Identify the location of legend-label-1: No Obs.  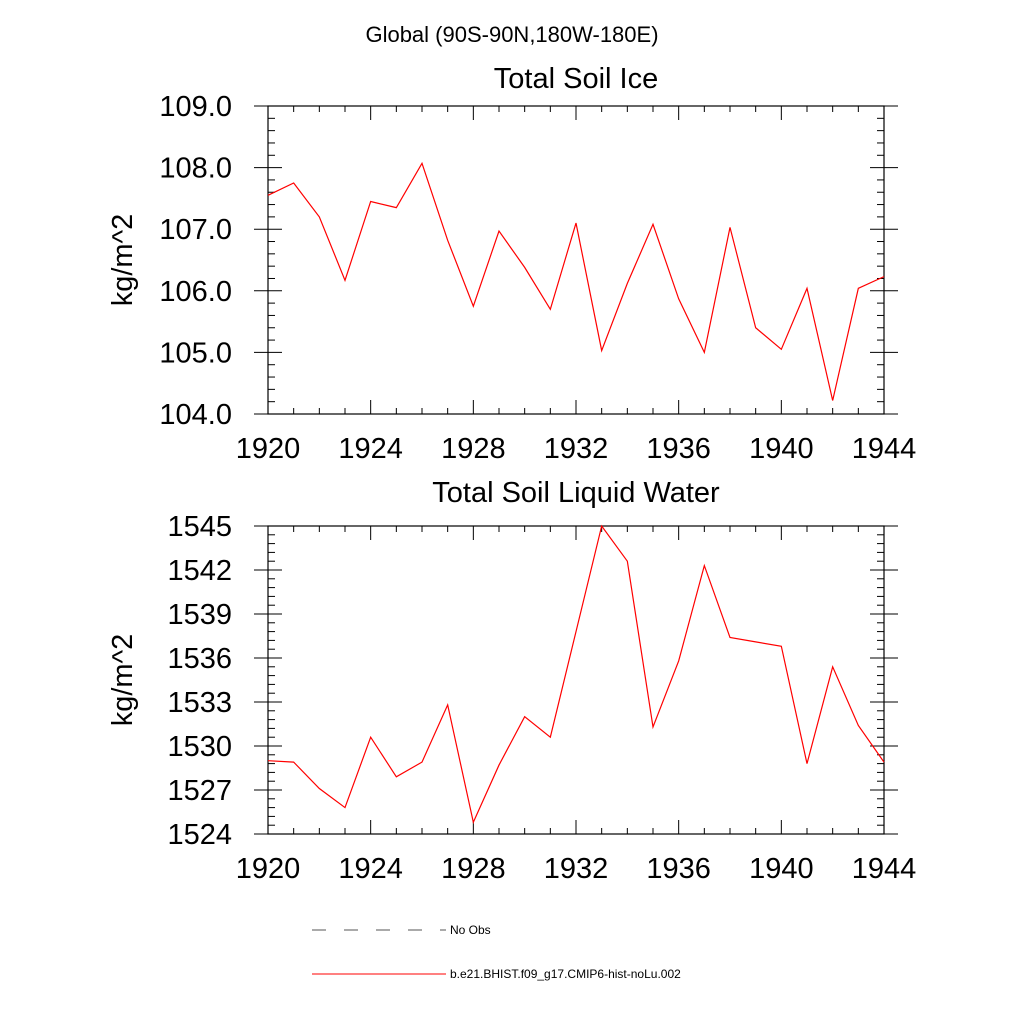
(470, 930).